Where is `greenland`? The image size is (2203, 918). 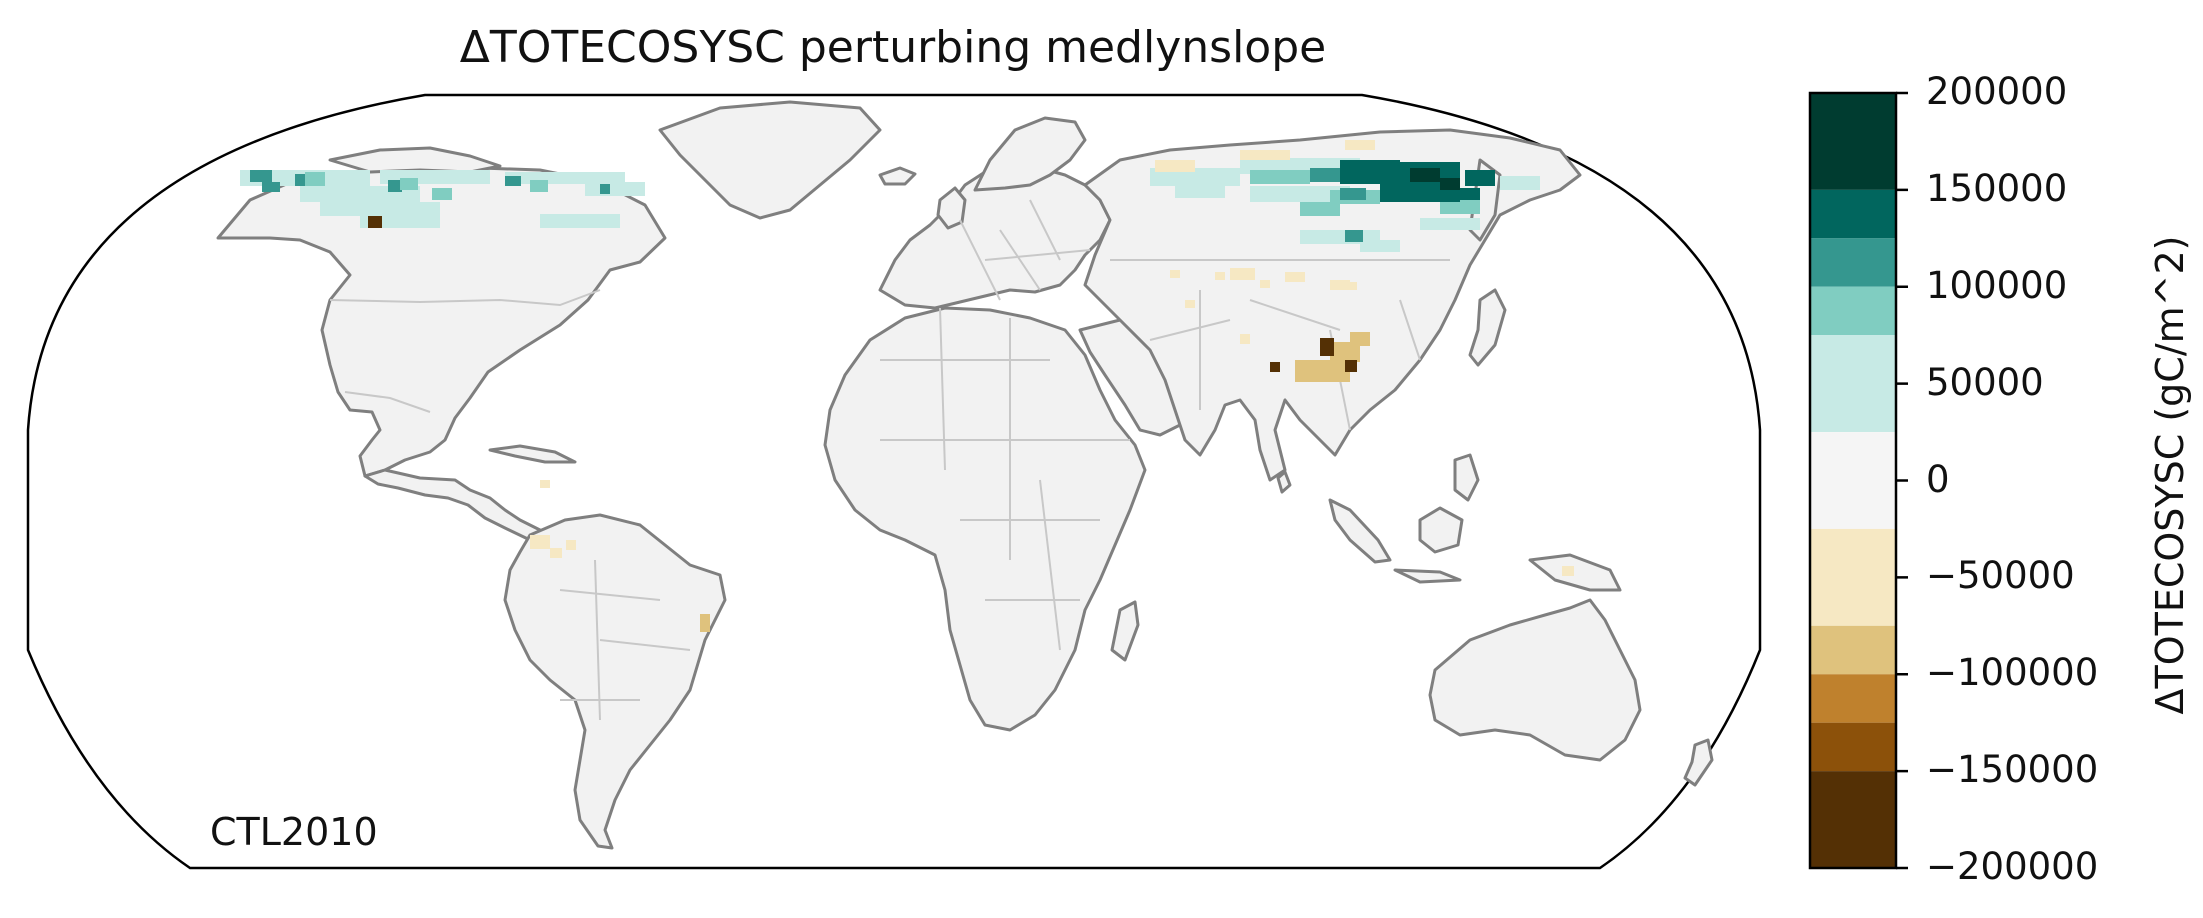
greenland is located at coordinates (770, 160).